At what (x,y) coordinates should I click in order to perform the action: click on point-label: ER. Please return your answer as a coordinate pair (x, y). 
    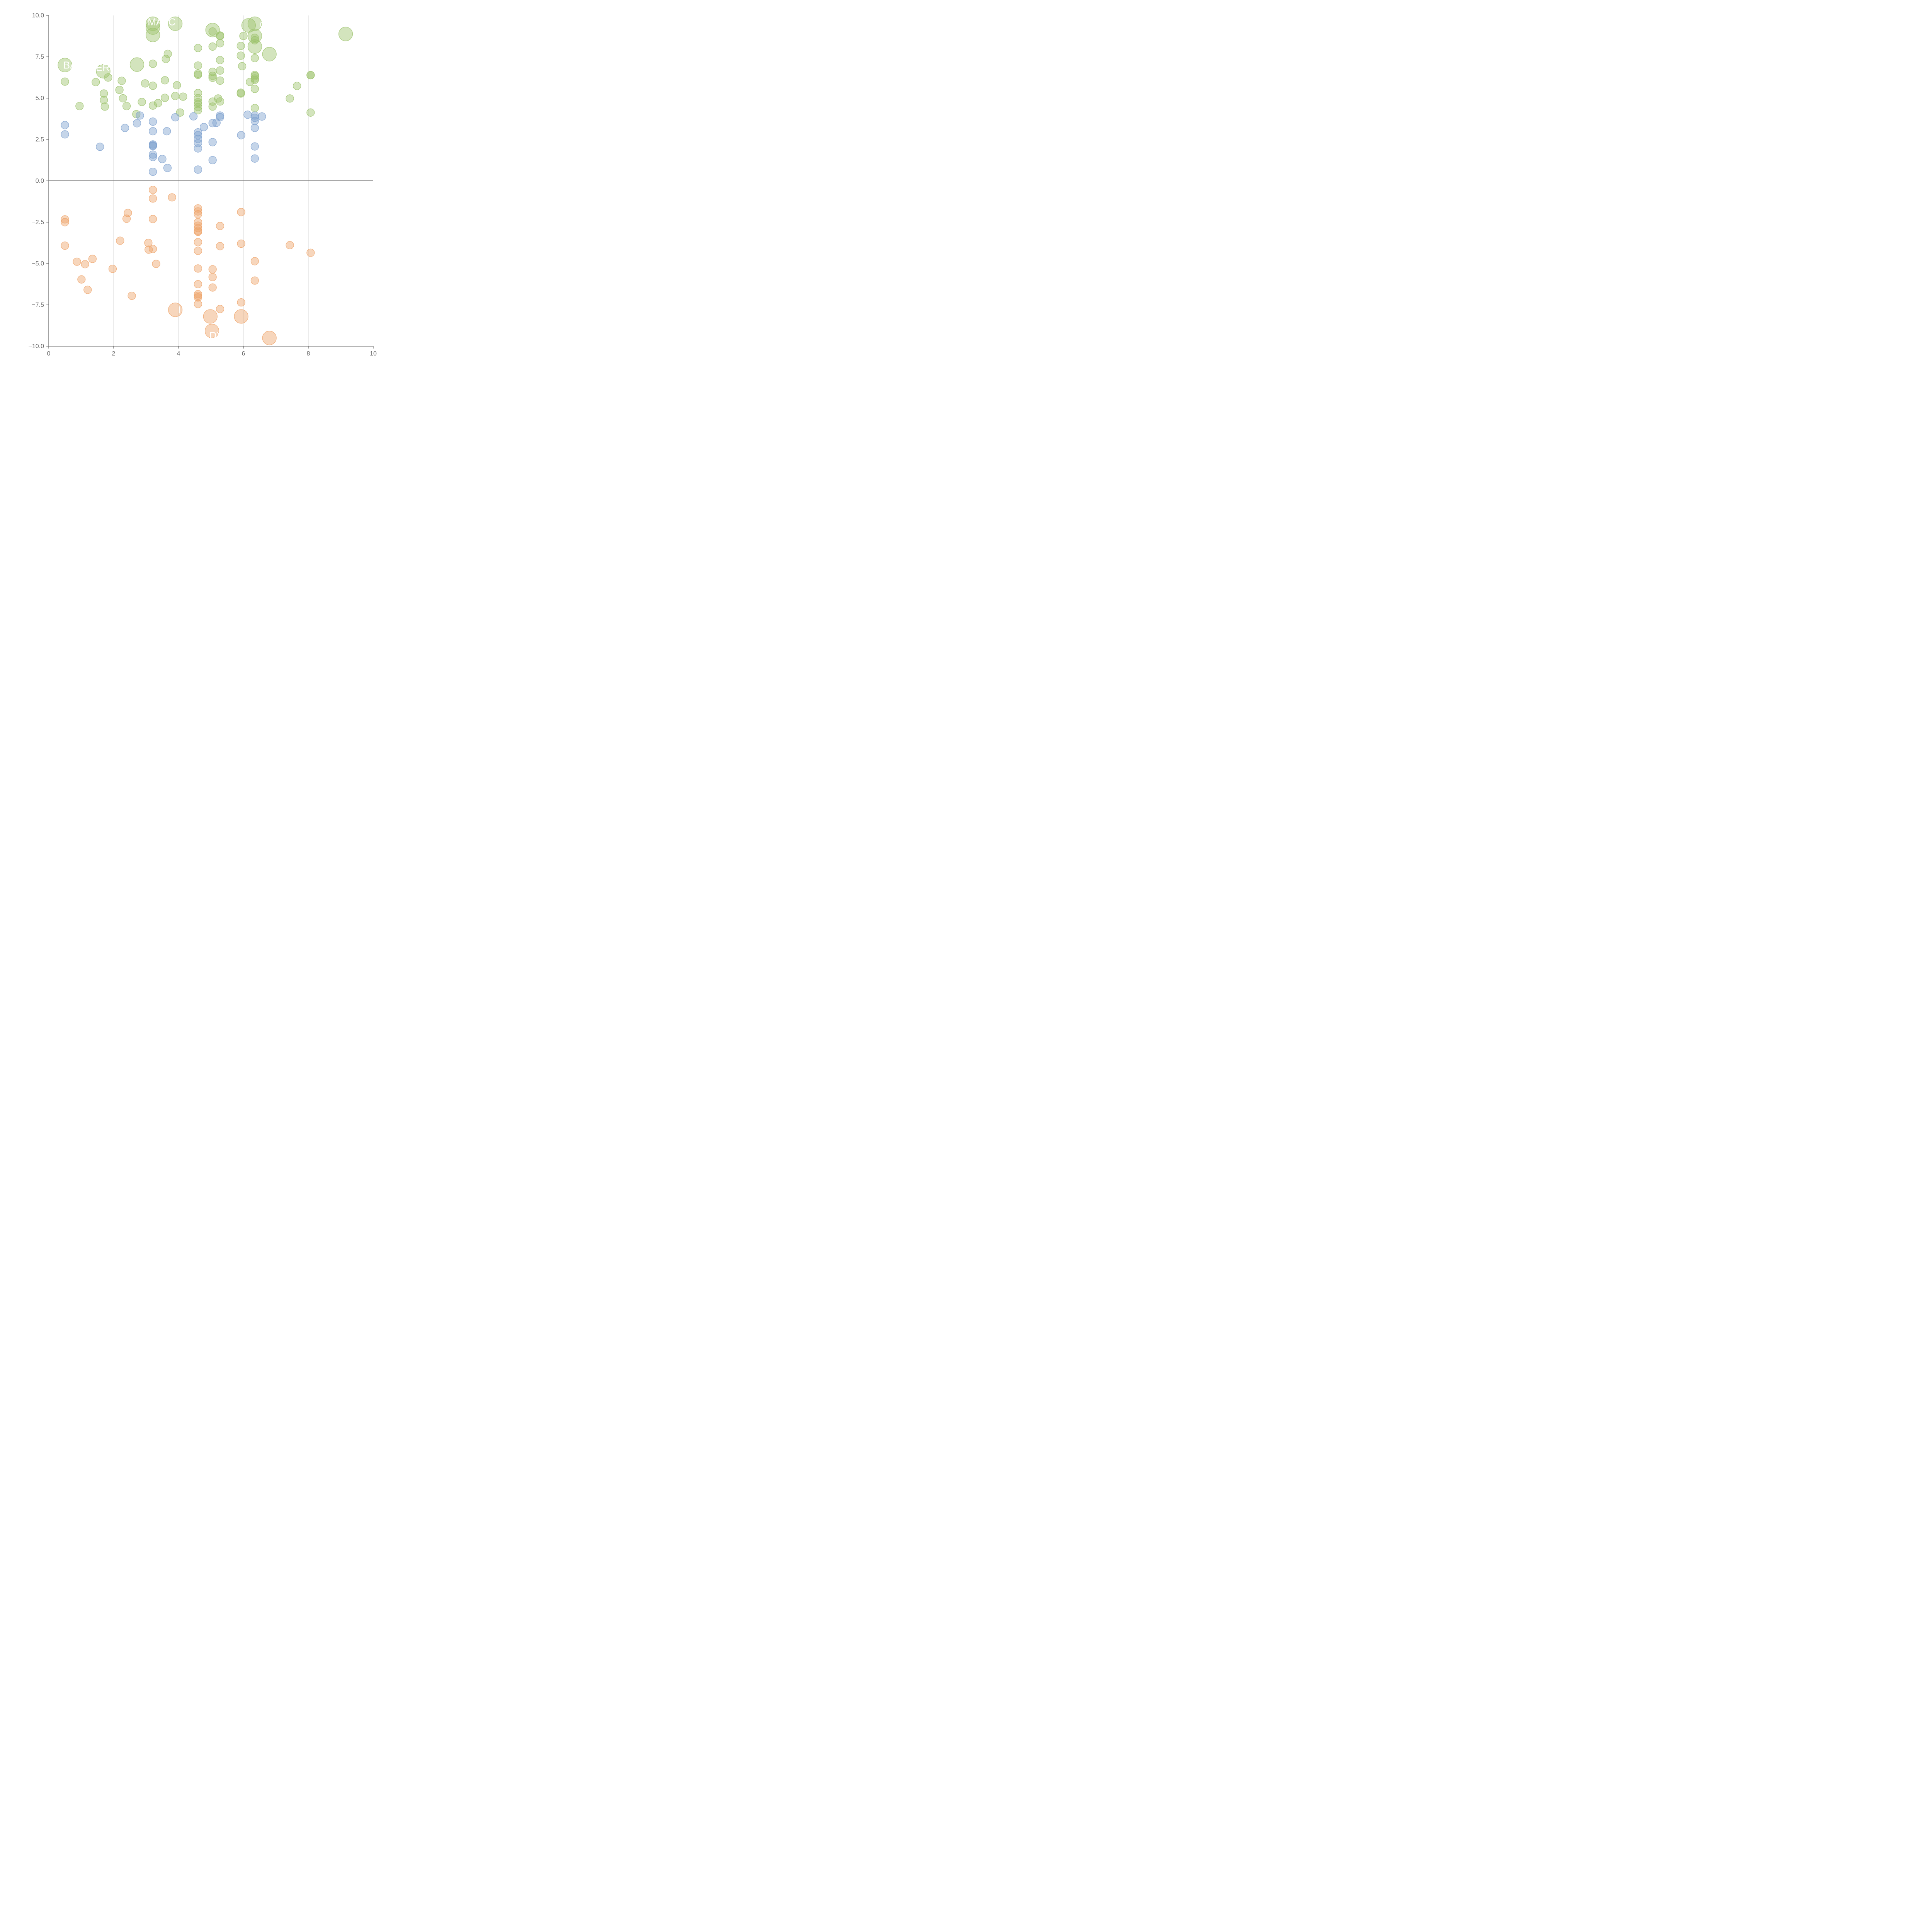
    Looking at the image, I should click on (103, 67).